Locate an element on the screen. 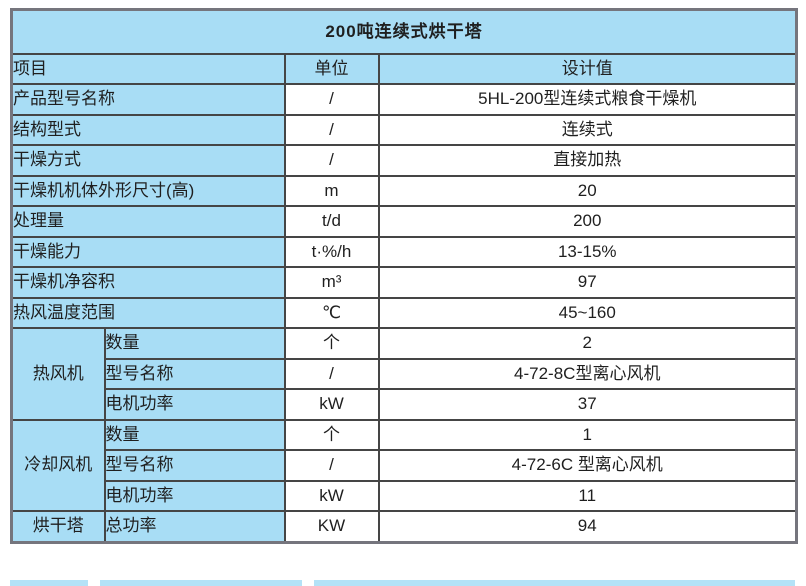 Image resolution: width=806 pixels, height=586 pixels. row-value: 45~160 is located at coordinates (587, 312).